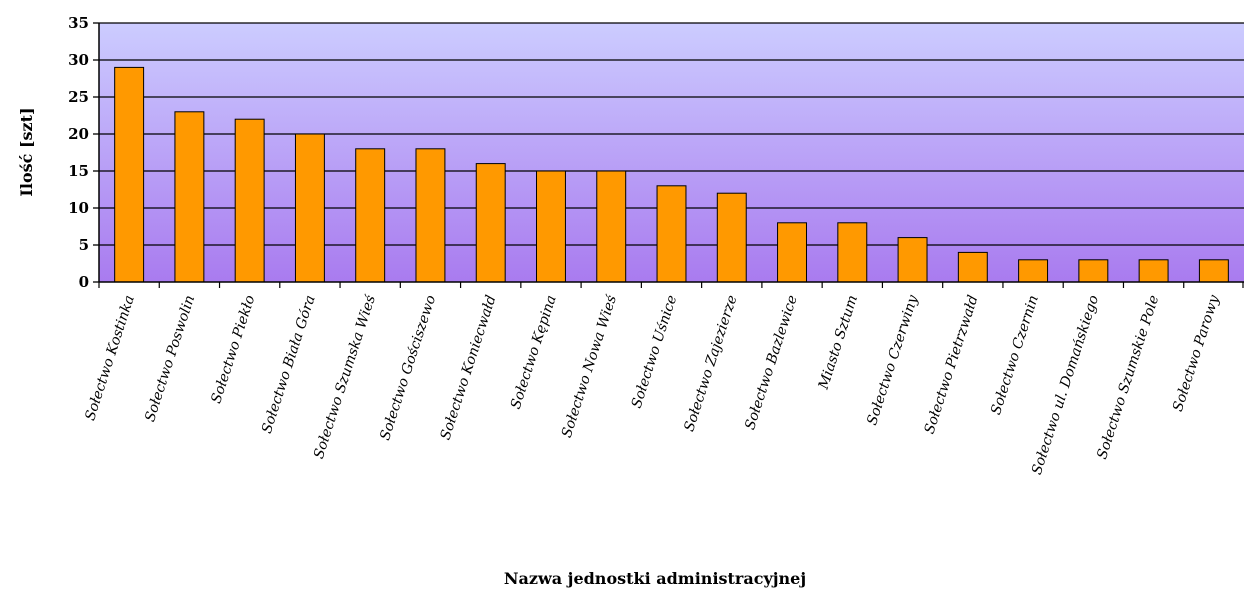 The height and width of the screenshot is (591, 1244). Describe the element at coordinates (1196, 352) in the screenshot. I see `x-tick-label: Sołectwo Parowy` at that location.